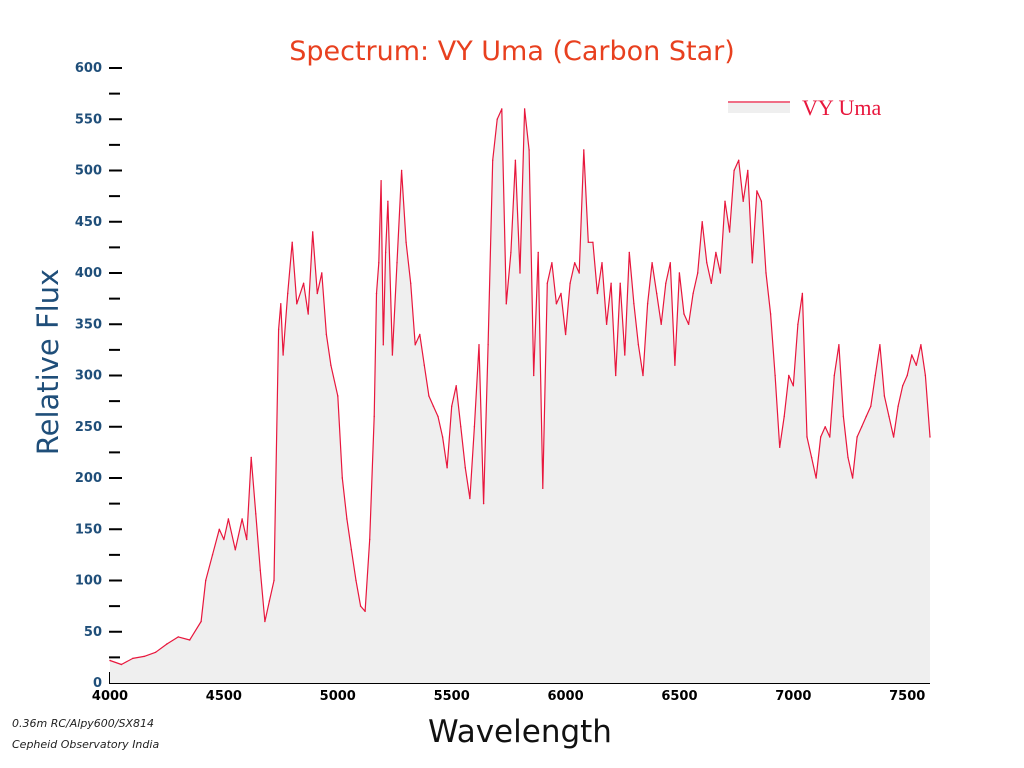 The image size is (1024, 768). I want to click on y-tick-label: 0, so click(97, 683).